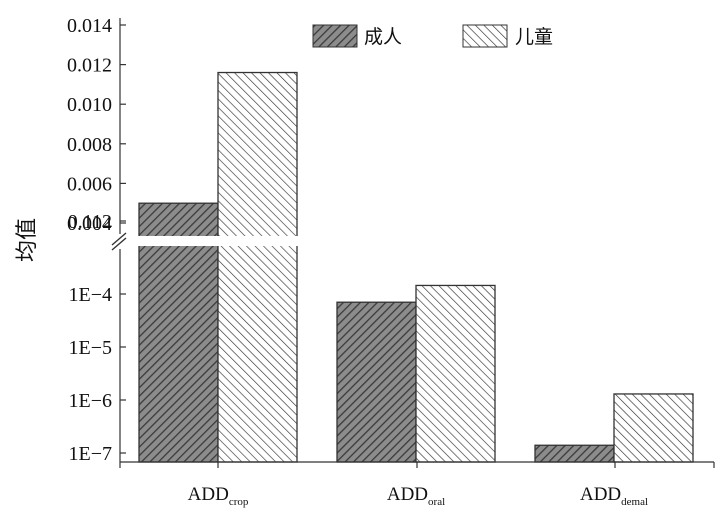 This screenshot has height=515, width=724. I want to click on y-tick-label: 0.112, so click(90, 222).